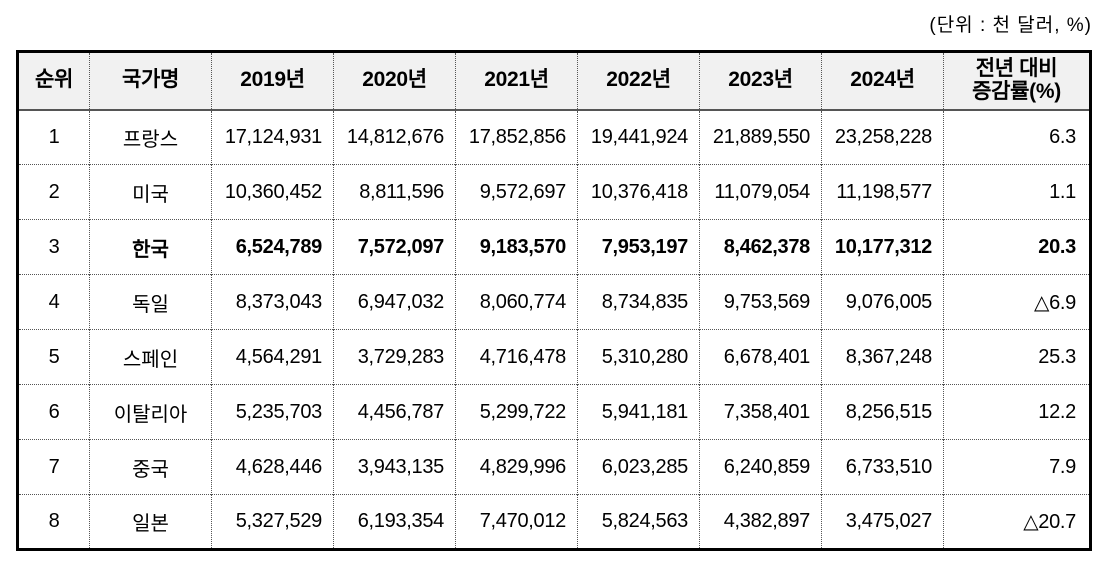 This screenshot has height=570, width=1104. I want to click on value-cell-2020: 14,812,676, so click(394, 137).